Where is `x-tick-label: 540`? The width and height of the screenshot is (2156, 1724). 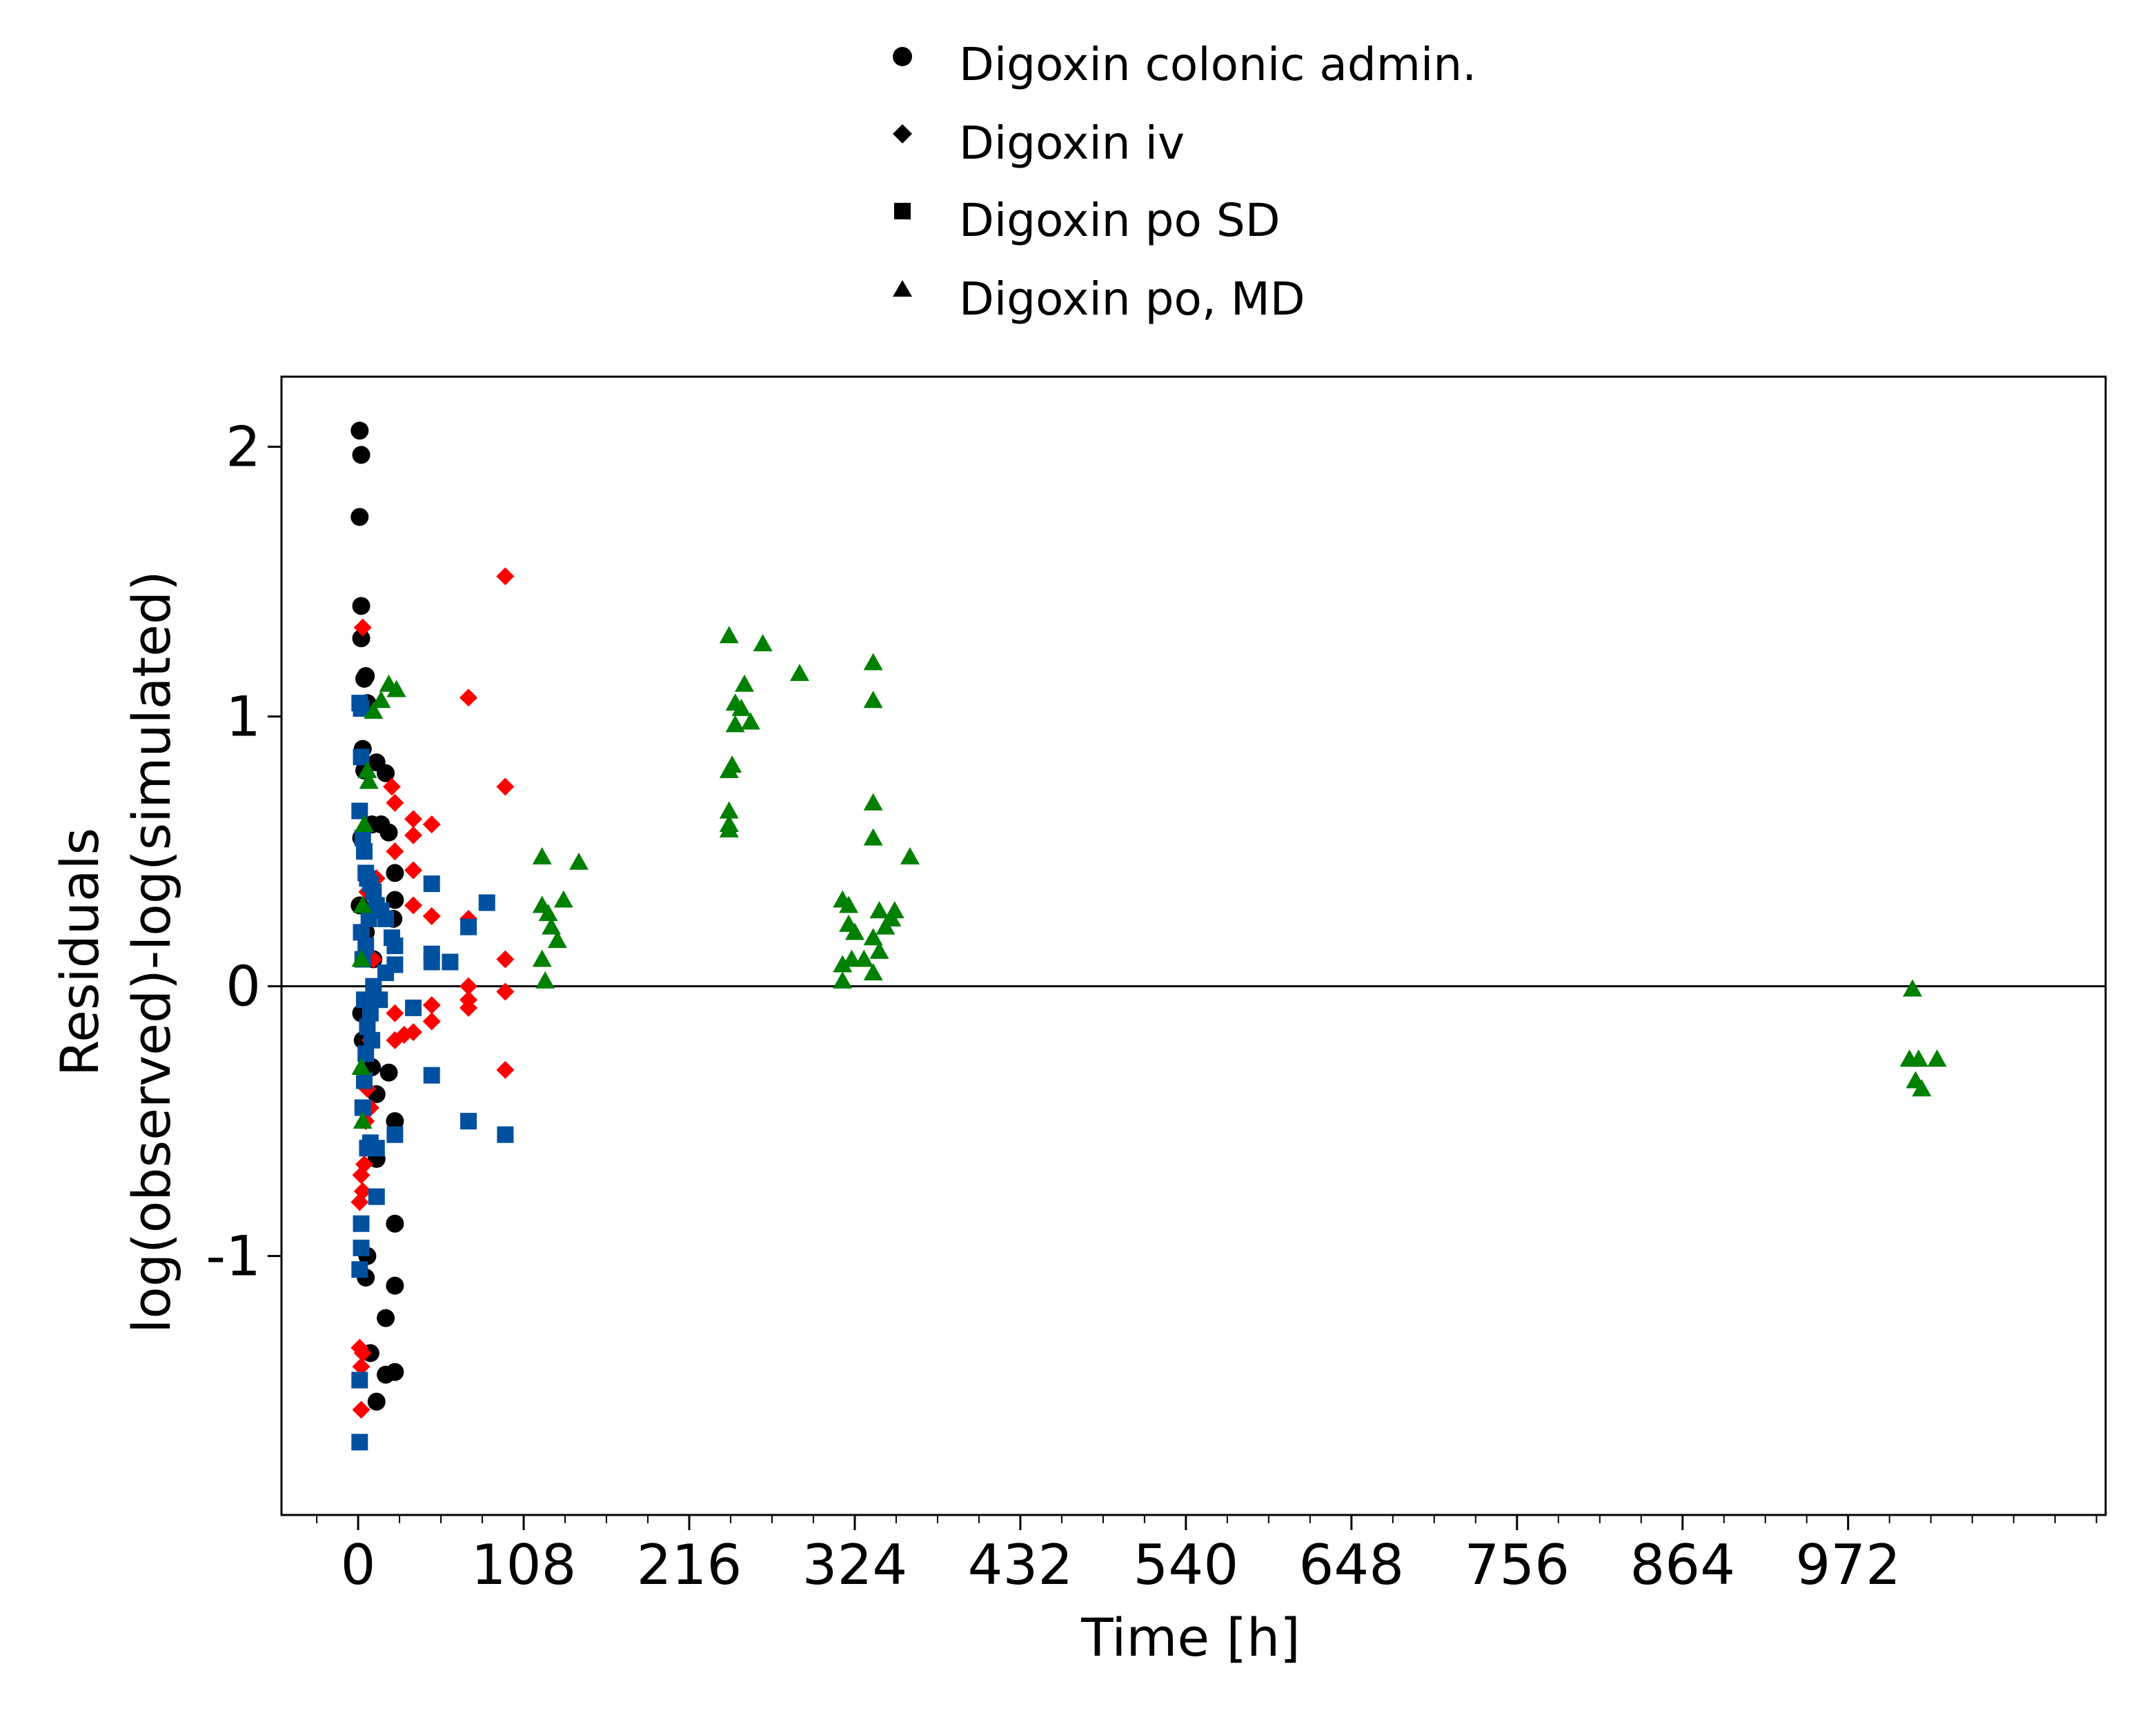 x-tick-label: 540 is located at coordinates (1186, 1565).